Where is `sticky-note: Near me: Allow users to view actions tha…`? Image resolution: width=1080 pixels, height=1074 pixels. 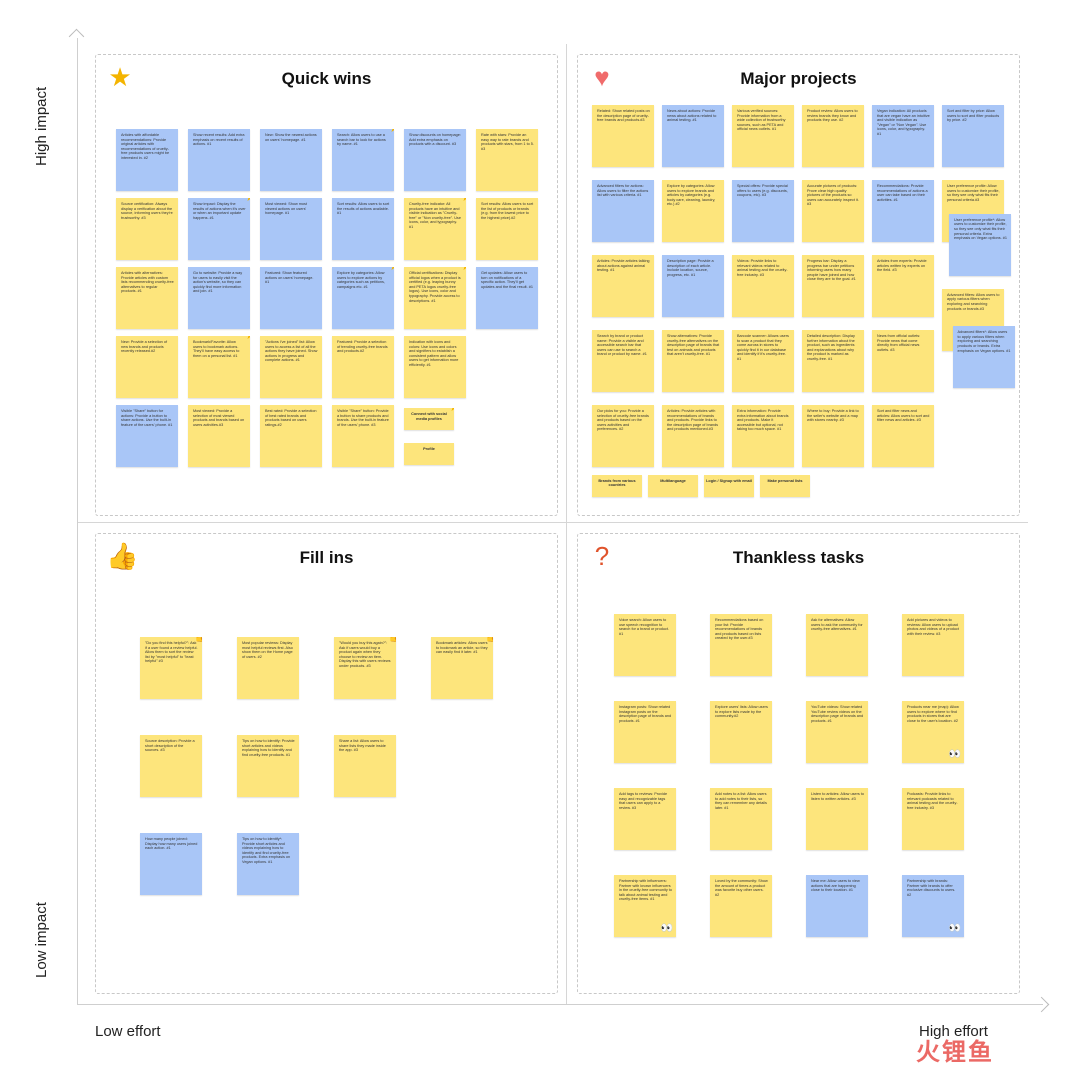 sticky-note: Near me: Allow users to view actions tha… is located at coordinates (837, 906).